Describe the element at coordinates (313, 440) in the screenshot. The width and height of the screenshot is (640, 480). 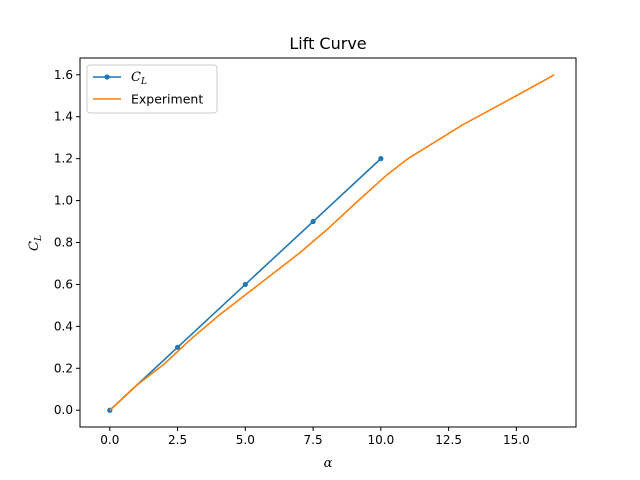
I see `x-tick-label: 7.5` at that location.